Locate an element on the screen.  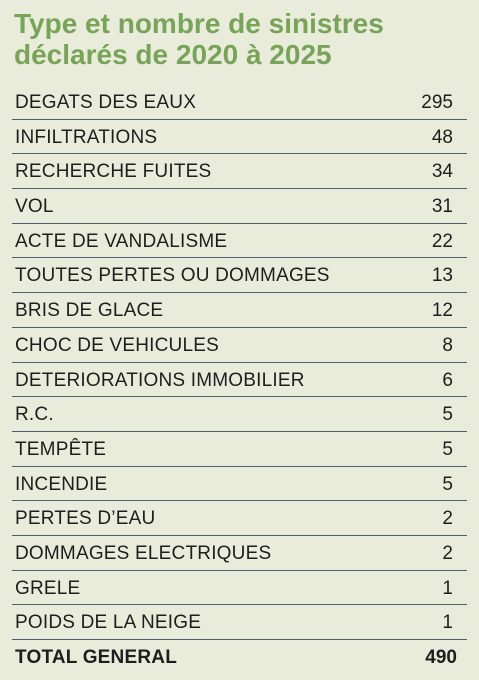
table-row: VOL 31 is located at coordinates (239, 206).